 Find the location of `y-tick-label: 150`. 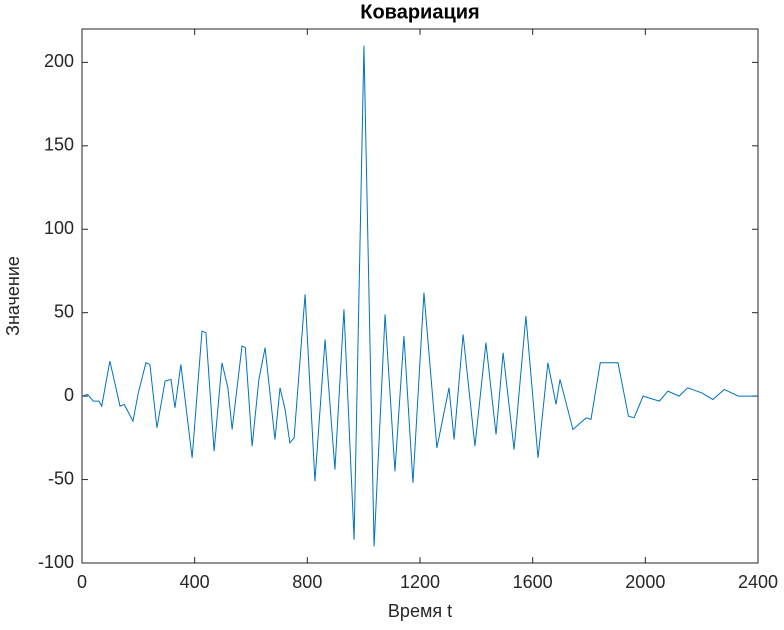

y-tick-label: 150 is located at coordinates (59, 145).